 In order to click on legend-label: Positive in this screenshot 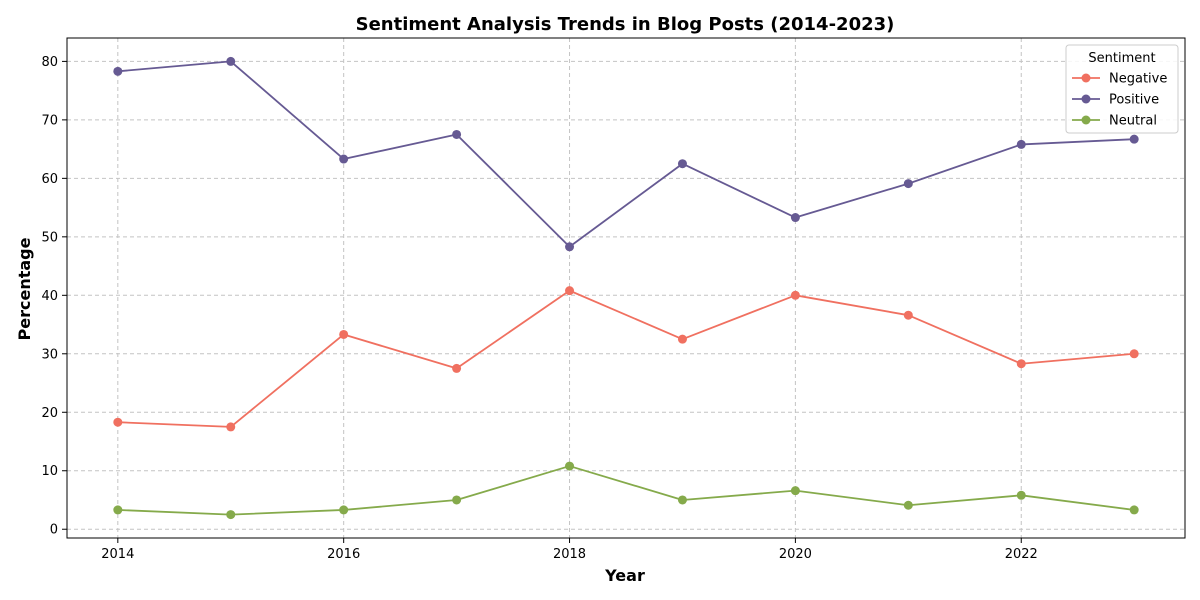, I will do `click(1134, 100)`.